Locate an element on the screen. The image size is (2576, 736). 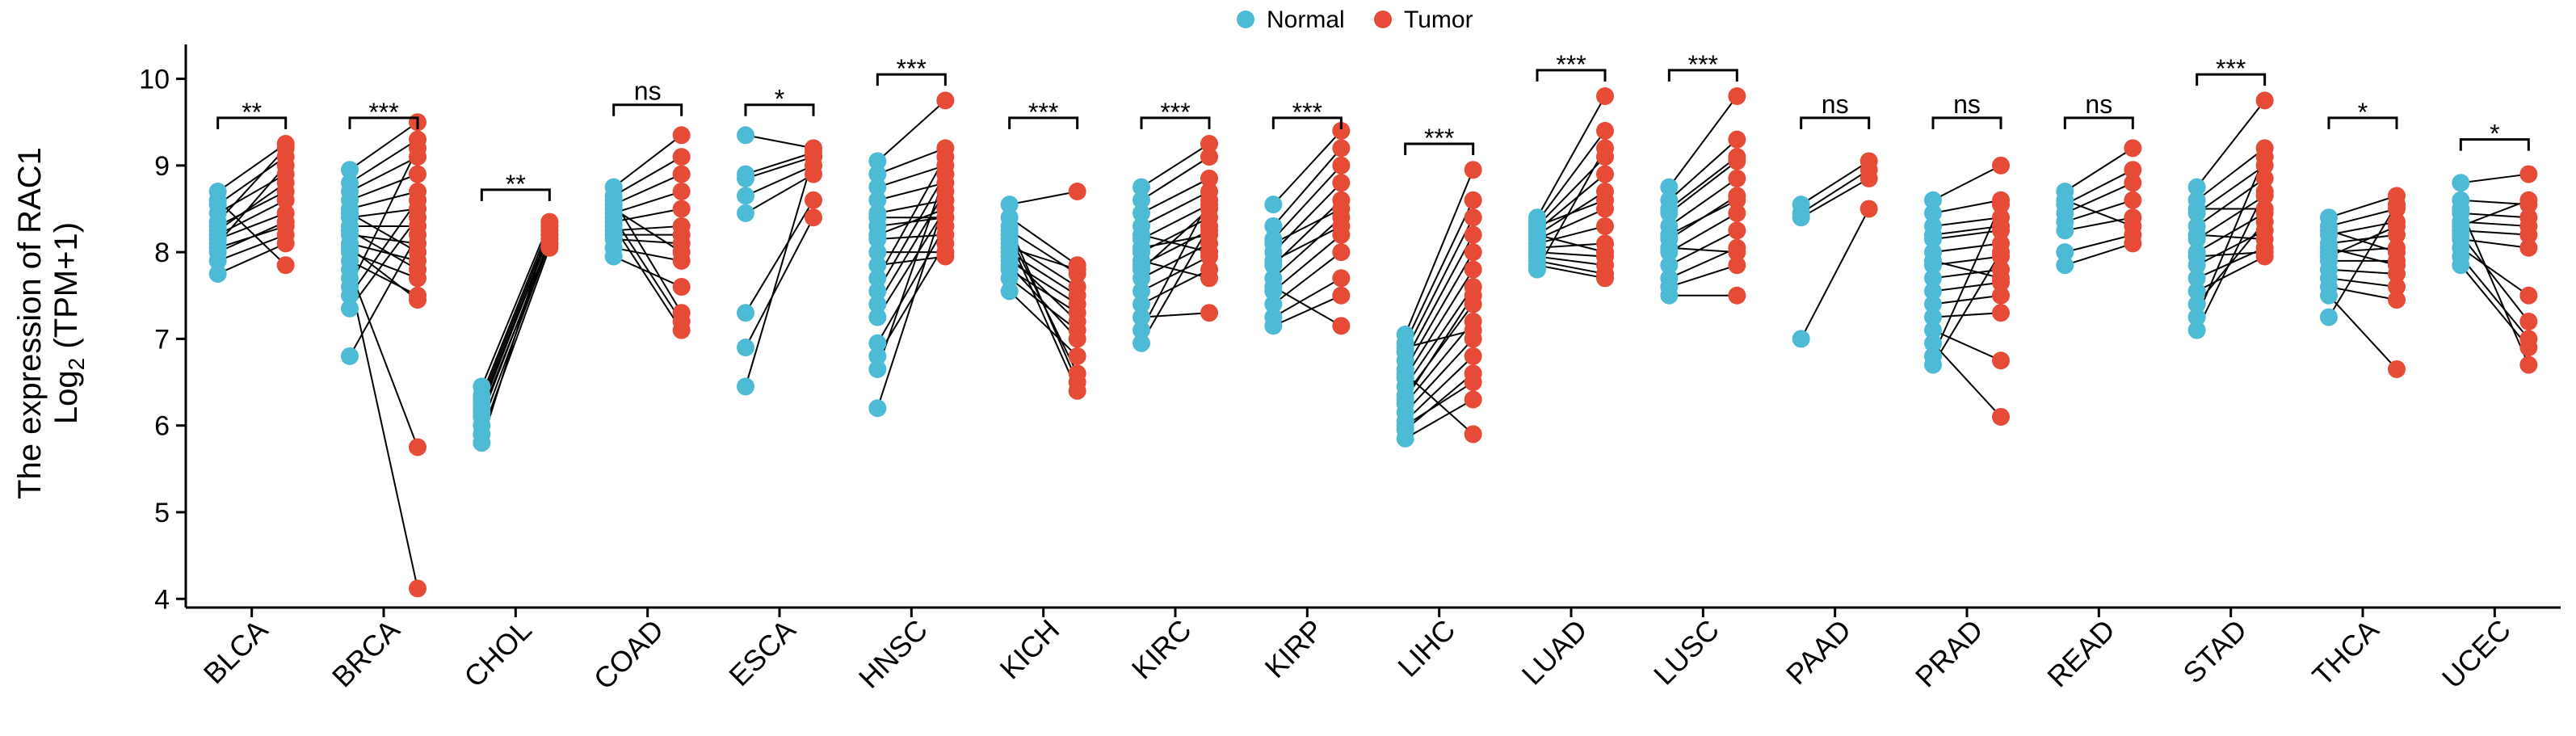
x-tick-label: KIRP is located at coordinates (1294, 649).